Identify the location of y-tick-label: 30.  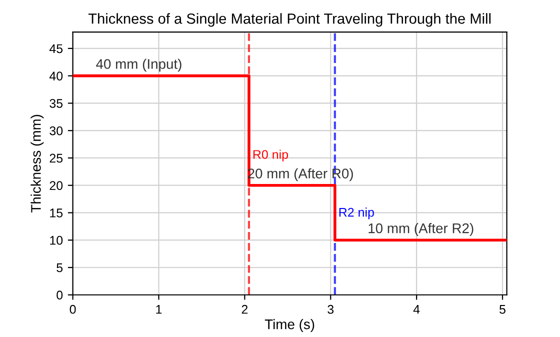
(56, 131).